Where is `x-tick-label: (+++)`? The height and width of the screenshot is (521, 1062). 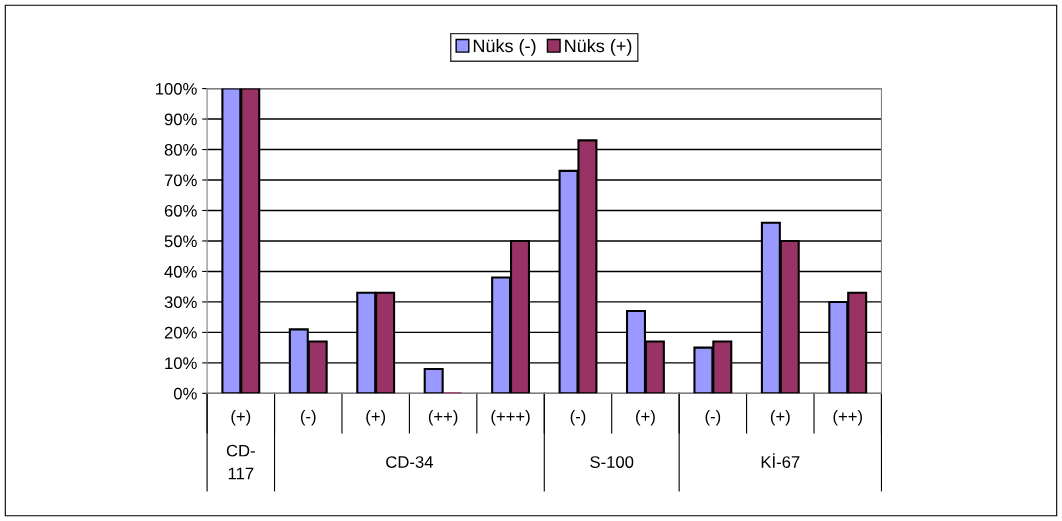 x-tick-label: (+++) is located at coordinates (510, 418).